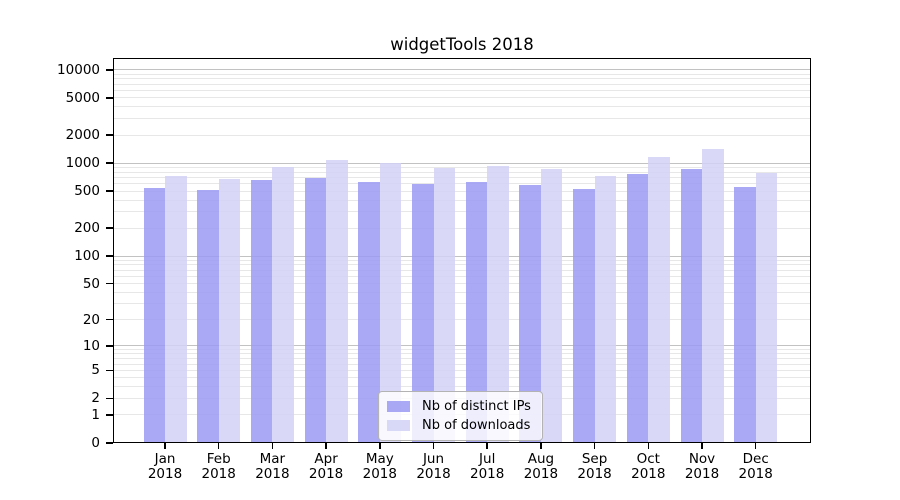  Describe the element at coordinates (584, 315) in the screenshot. I see `bar-ips-sep` at that location.